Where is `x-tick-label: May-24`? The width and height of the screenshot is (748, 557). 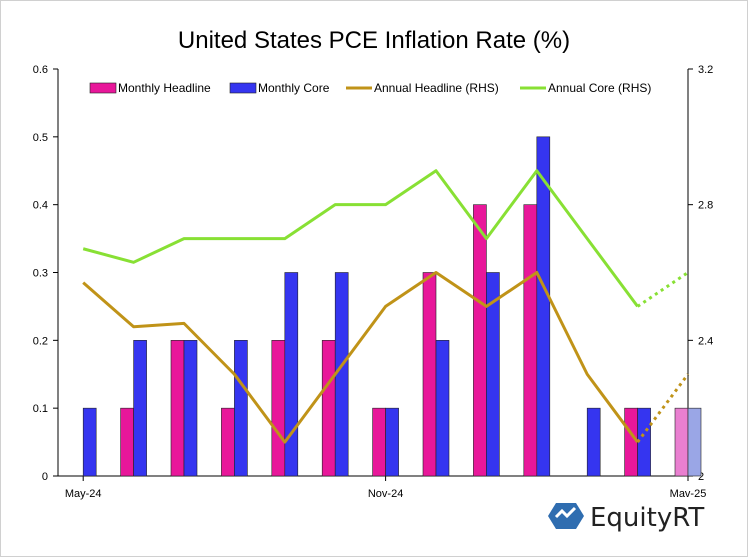 x-tick-label: May-24 is located at coordinates (83, 494).